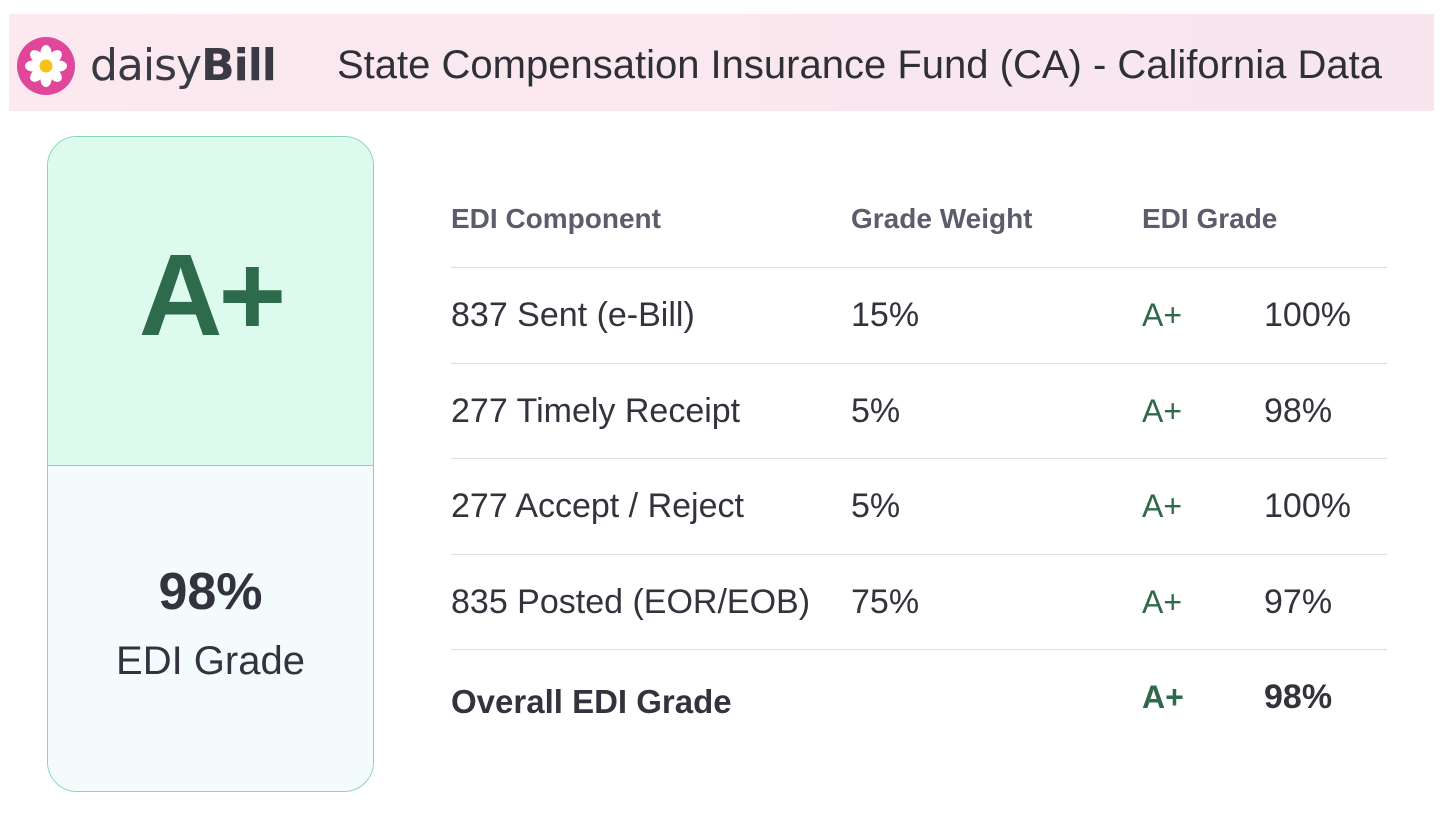 The width and height of the screenshot is (1450, 822). What do you see at coordinates (942, 218) in the screenshot?
I see `header-grade-weight: Grade Weight` at bounding box center [942, 218].